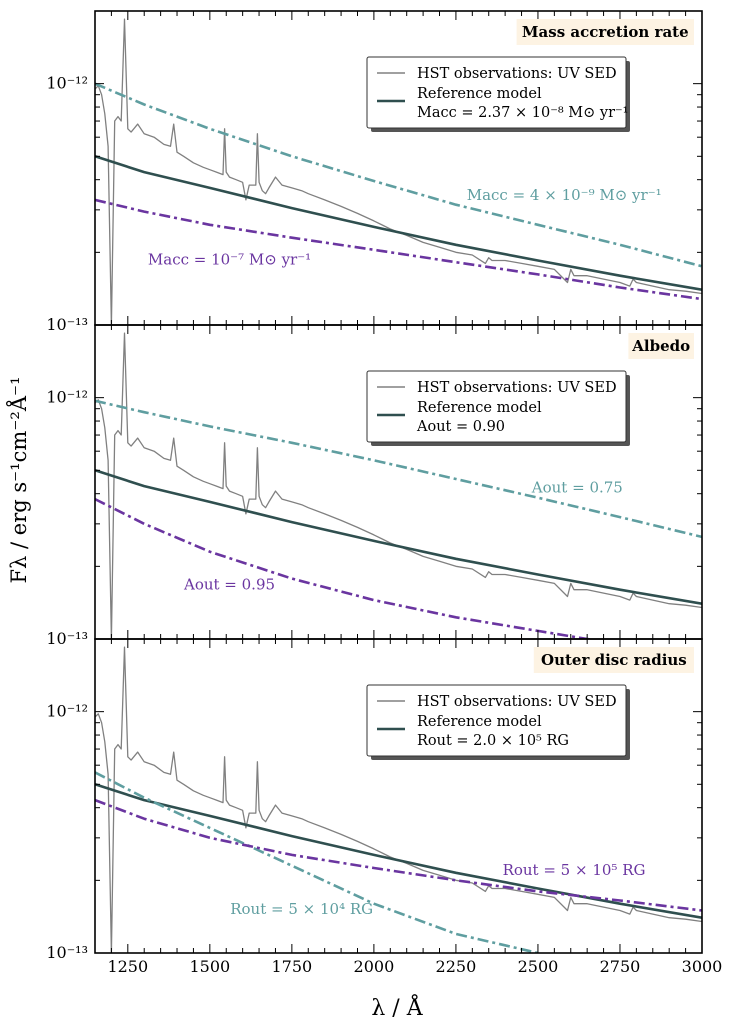 This screenshot has height=1027, width=734. Describe the element at coordinates (620, 966) in the screenshot. I see `x-tick-label: 2750` at that location.